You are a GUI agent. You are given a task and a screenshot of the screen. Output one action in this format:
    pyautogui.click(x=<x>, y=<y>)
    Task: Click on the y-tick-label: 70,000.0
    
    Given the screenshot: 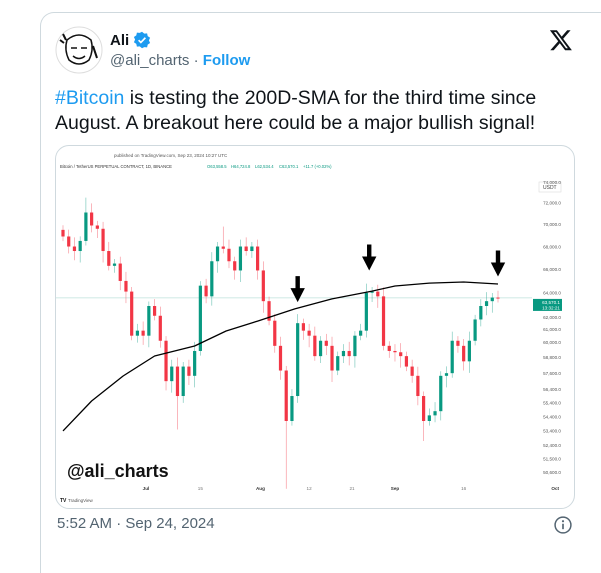 What is the action you would take?
    pyautogui.click(x=552, y=224)
    